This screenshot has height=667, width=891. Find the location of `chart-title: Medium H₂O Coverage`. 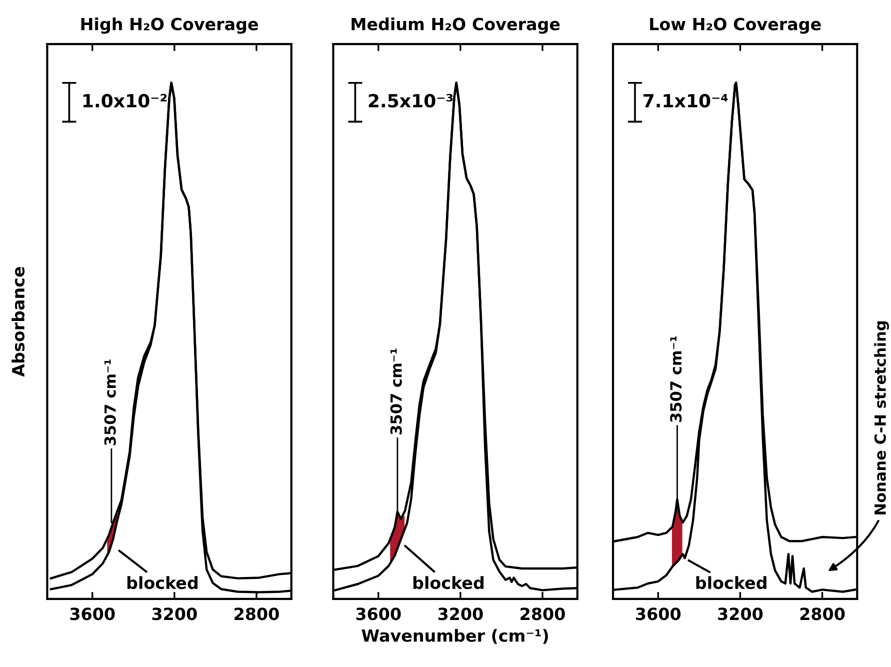

chart-title: Medium H₂O Coverage is located at coordinates (456, 25).